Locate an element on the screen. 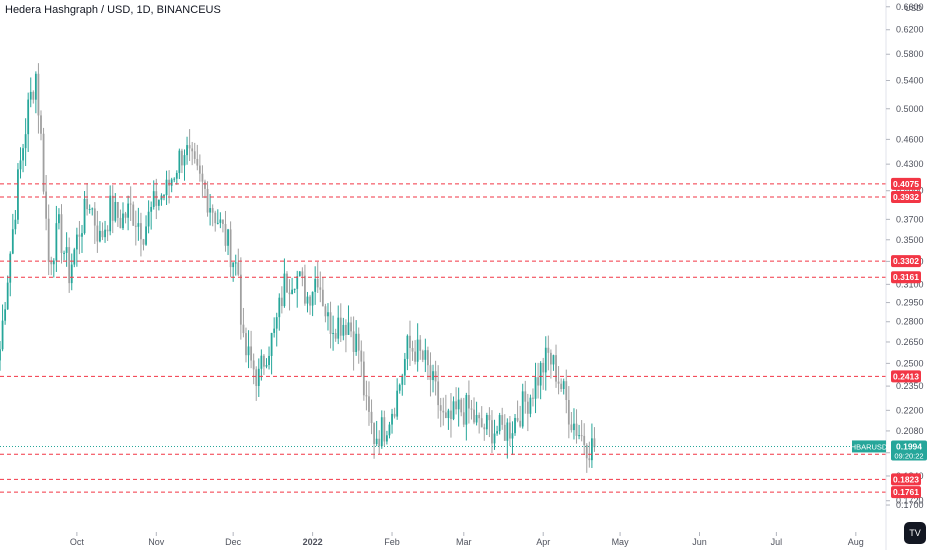 Image resolution: width=932 pixels, height=555 pixels. level-label: 0.3161 is located at coordinates (906, 277).